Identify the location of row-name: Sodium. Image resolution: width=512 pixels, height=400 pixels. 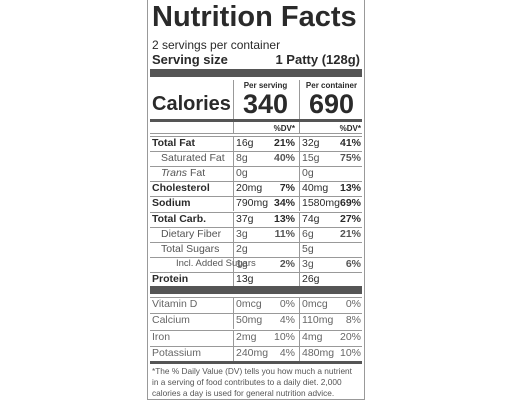
(171, 203).